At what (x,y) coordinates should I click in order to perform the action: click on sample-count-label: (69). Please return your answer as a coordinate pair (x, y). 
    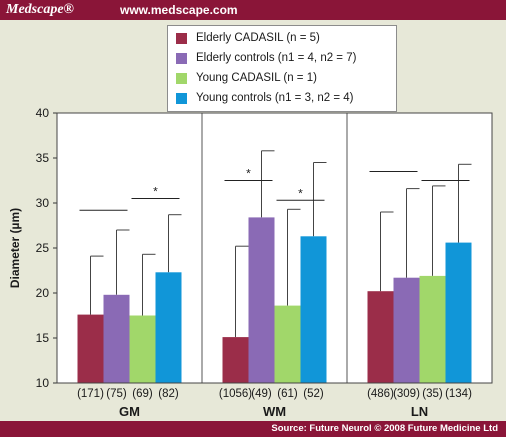
    Looking at the image, I should click on (142, 394).